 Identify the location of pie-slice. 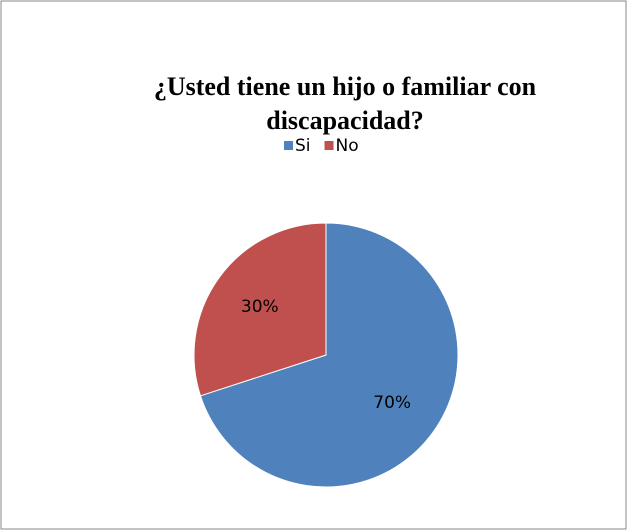
(260, 309).